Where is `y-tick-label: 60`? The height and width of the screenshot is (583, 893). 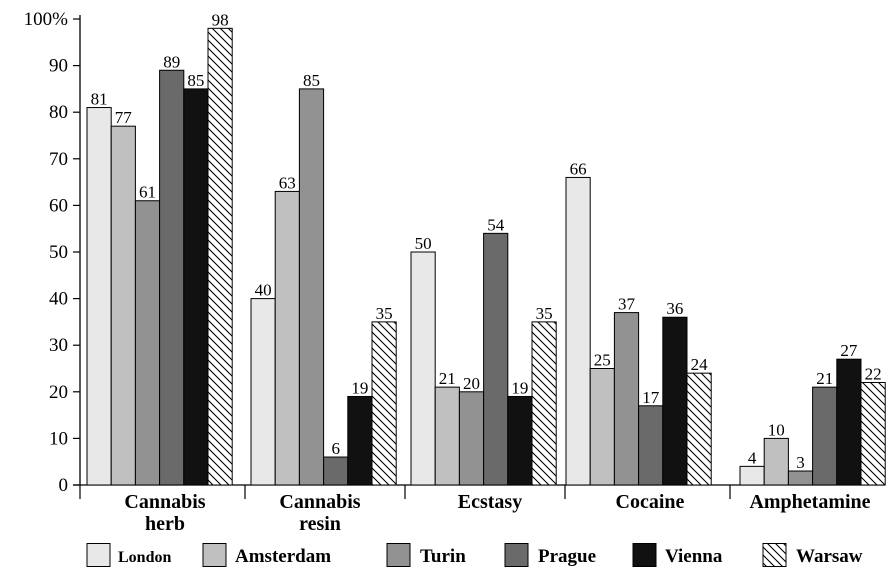
y-tick-label: 60 is located at coordinates (58, 205).